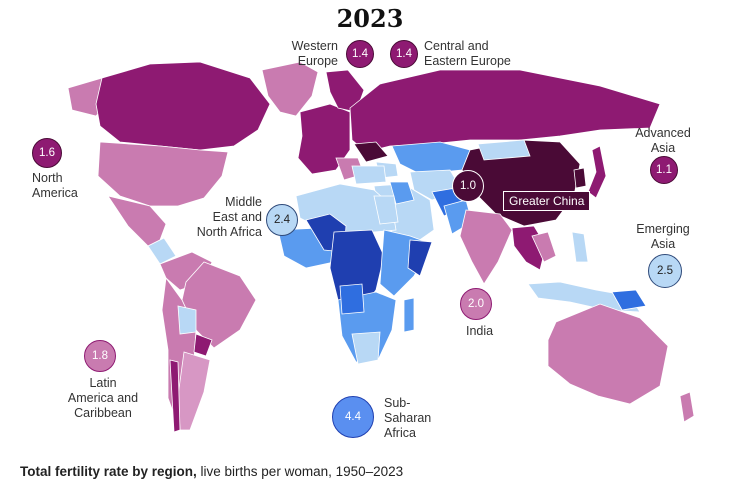 The width and height of the screenshot is (740, 484). What do you see at coordinates (584, 297) in the screenshot?
I see `indonesia-region` at bounding box center [584, 297].